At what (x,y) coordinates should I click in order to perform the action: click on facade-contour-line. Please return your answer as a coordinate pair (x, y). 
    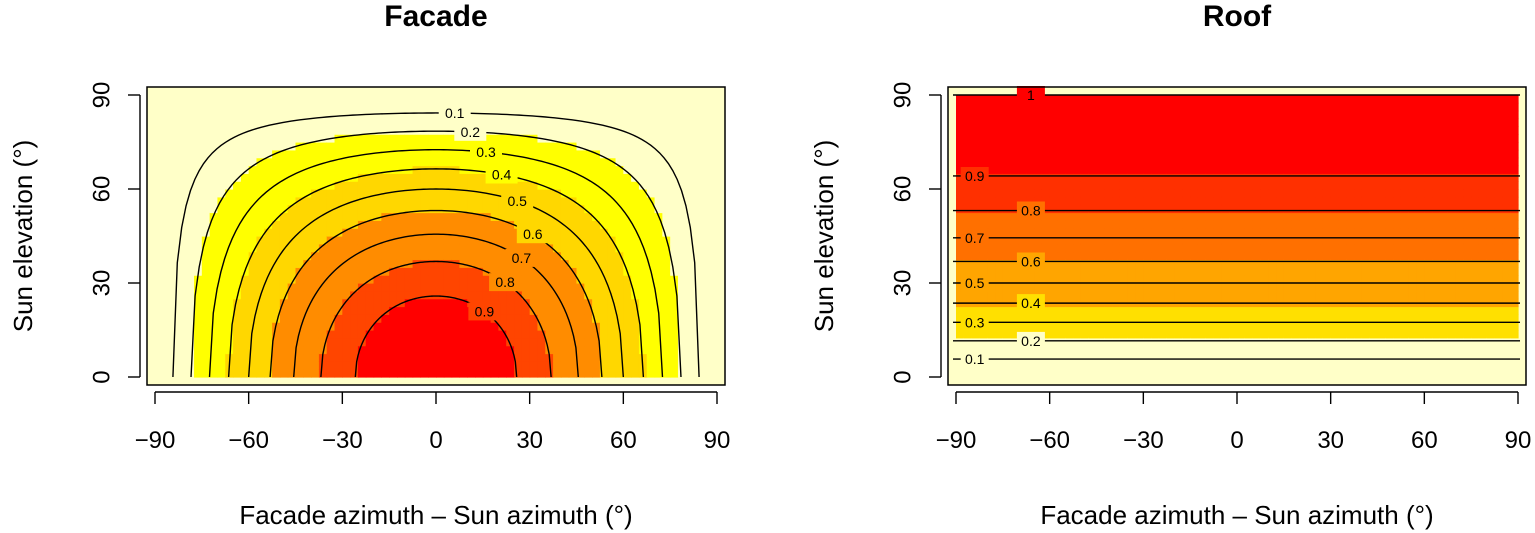
    Looking at the image, I should click on (436, 283).